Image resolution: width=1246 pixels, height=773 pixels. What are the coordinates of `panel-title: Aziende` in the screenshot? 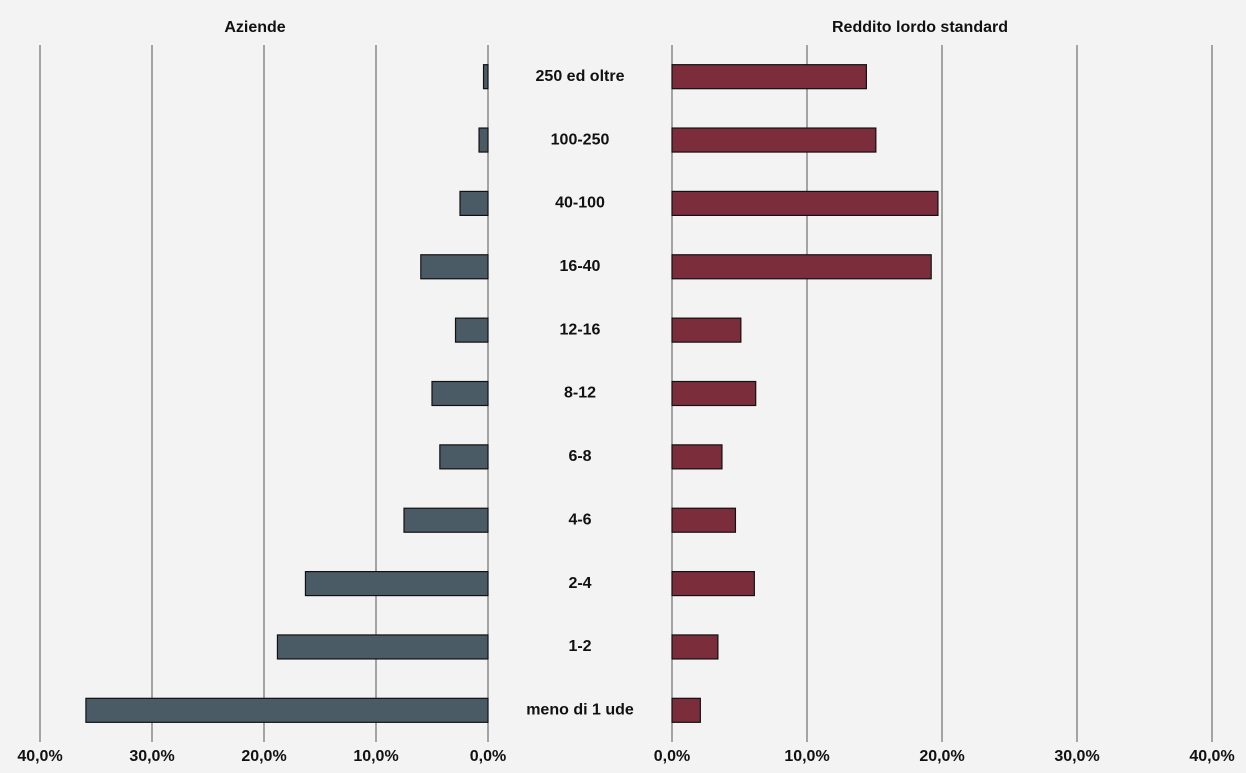 It's located at (254, 27).